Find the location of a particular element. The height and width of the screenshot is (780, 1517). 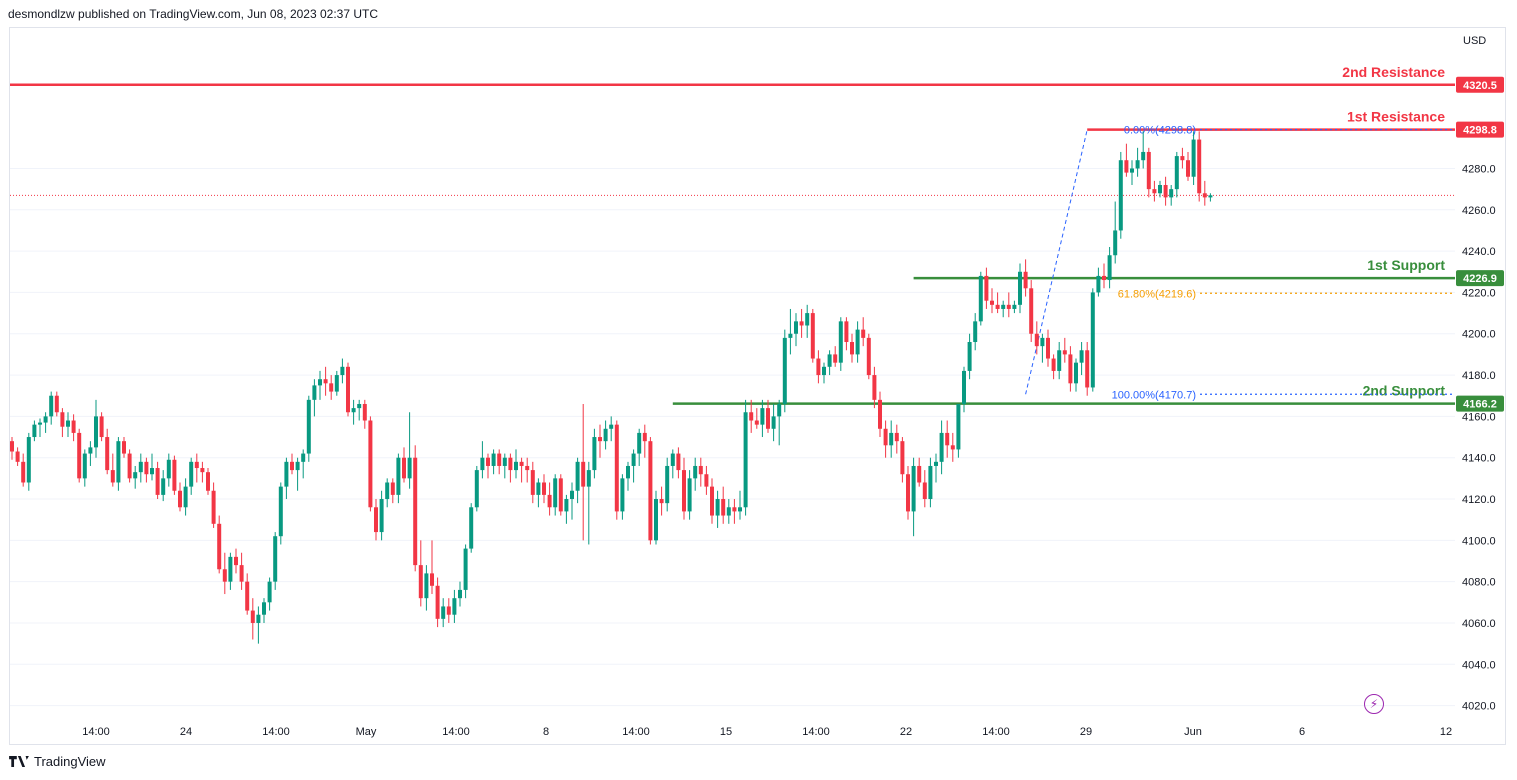

price-tick-label: 4120.0 is located at coordinates (1479, 500).